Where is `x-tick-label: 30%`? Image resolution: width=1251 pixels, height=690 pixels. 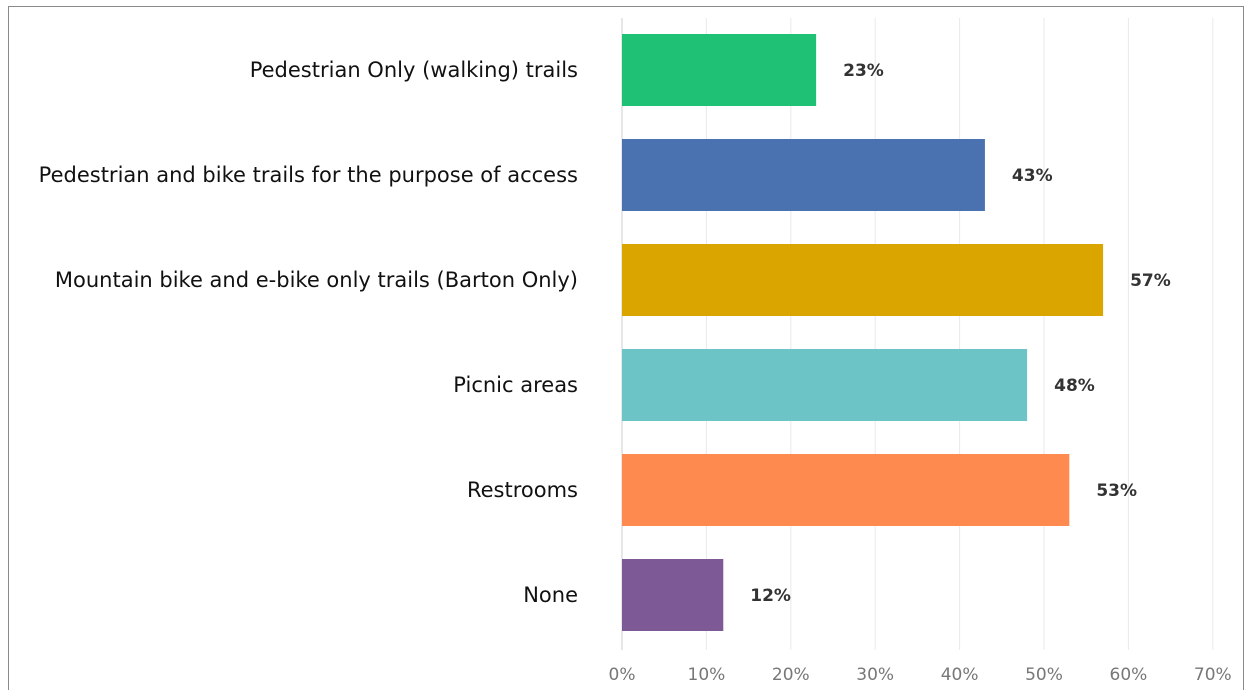 x-tick-label: 30% is located at coordinates (875, 675).